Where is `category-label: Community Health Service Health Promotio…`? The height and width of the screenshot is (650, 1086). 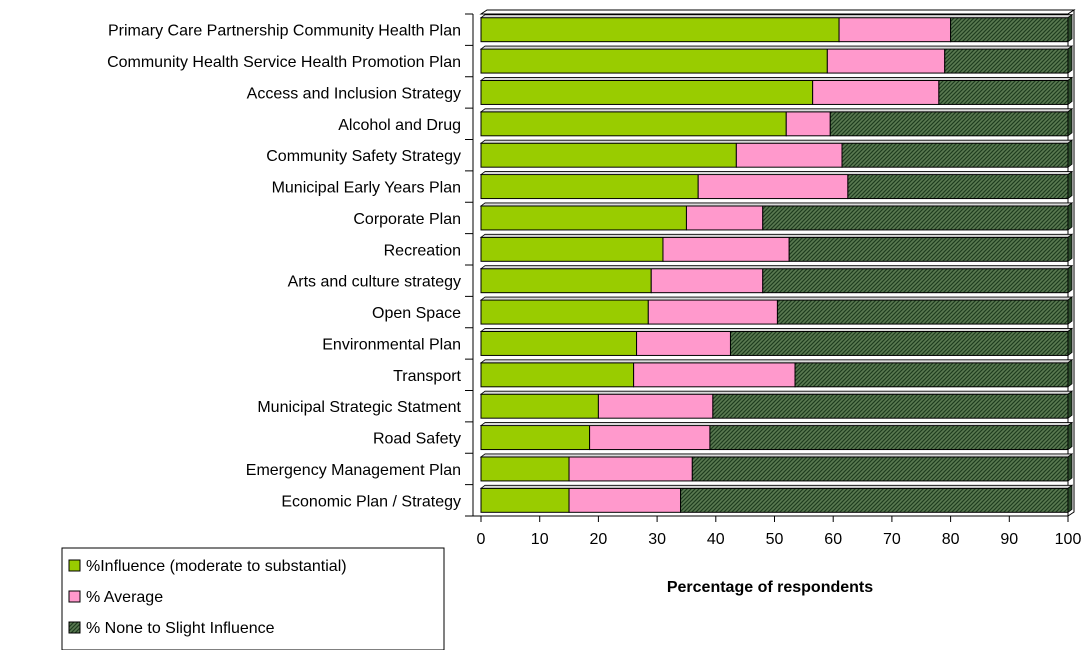
category-label: Community Health Service Health Promotio… is located at coordinates (284, 62).